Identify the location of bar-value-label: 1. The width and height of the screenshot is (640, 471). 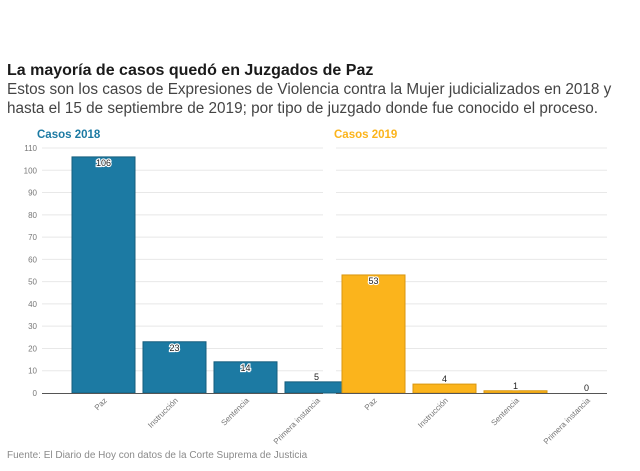
(515, 386).